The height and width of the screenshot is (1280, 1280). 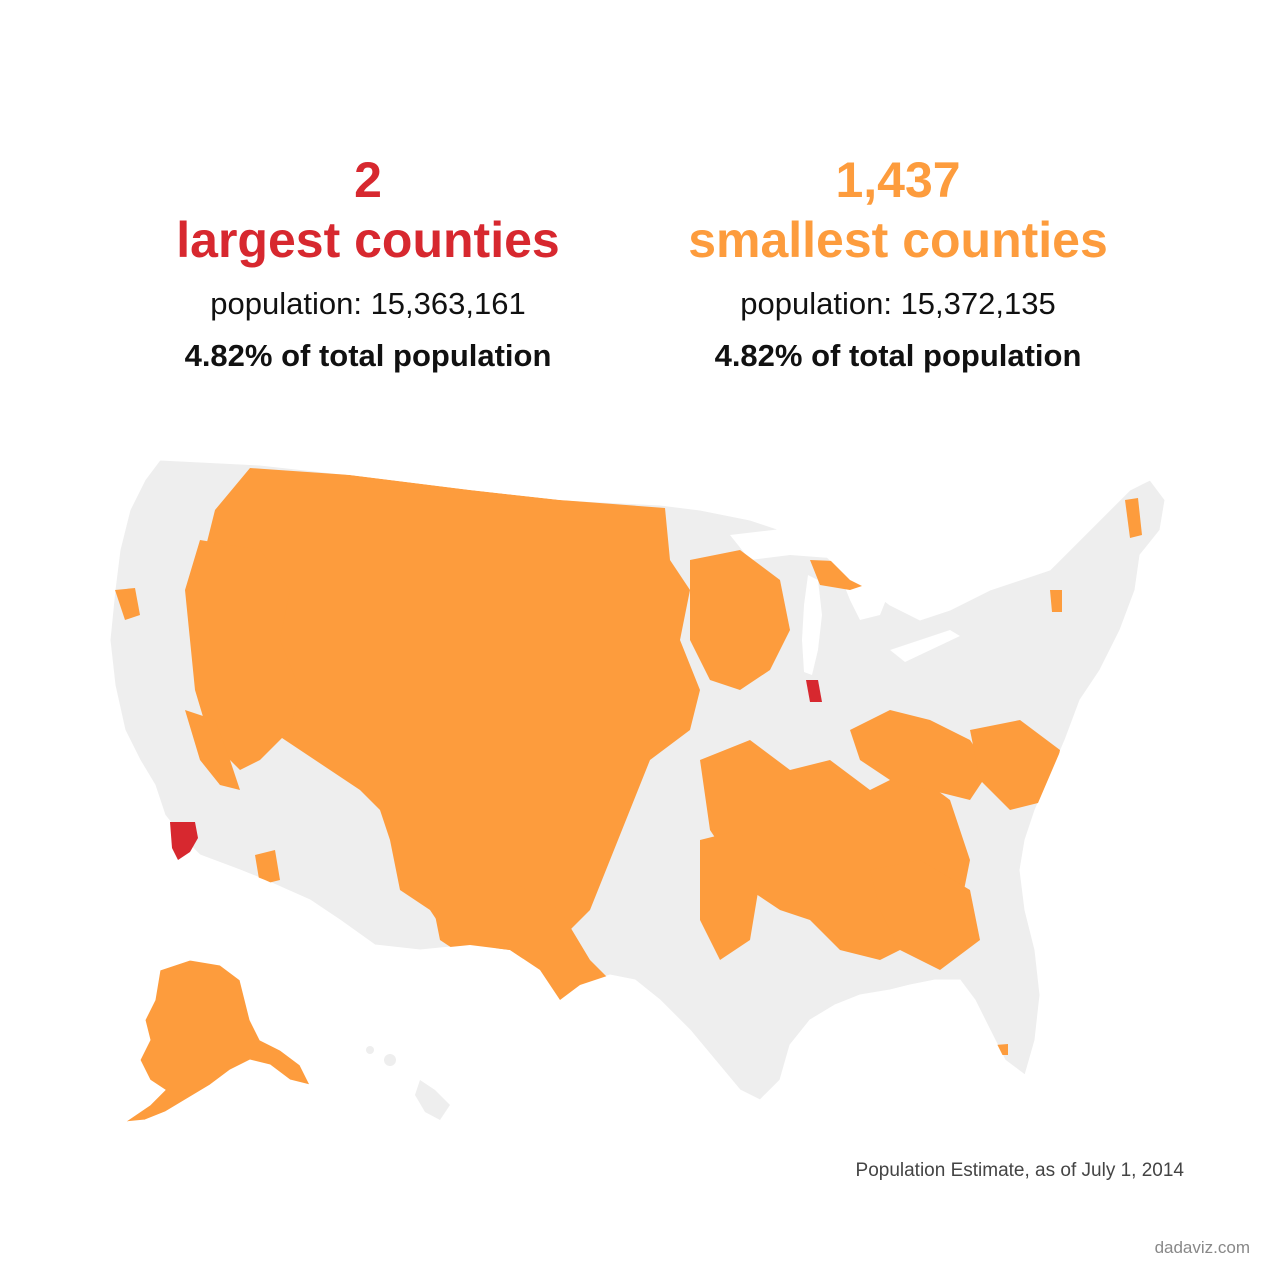 What do you see at coordinates (184, 841) in the screenshot?
I see `los-angeles-county` at bounding box center [184, 841].